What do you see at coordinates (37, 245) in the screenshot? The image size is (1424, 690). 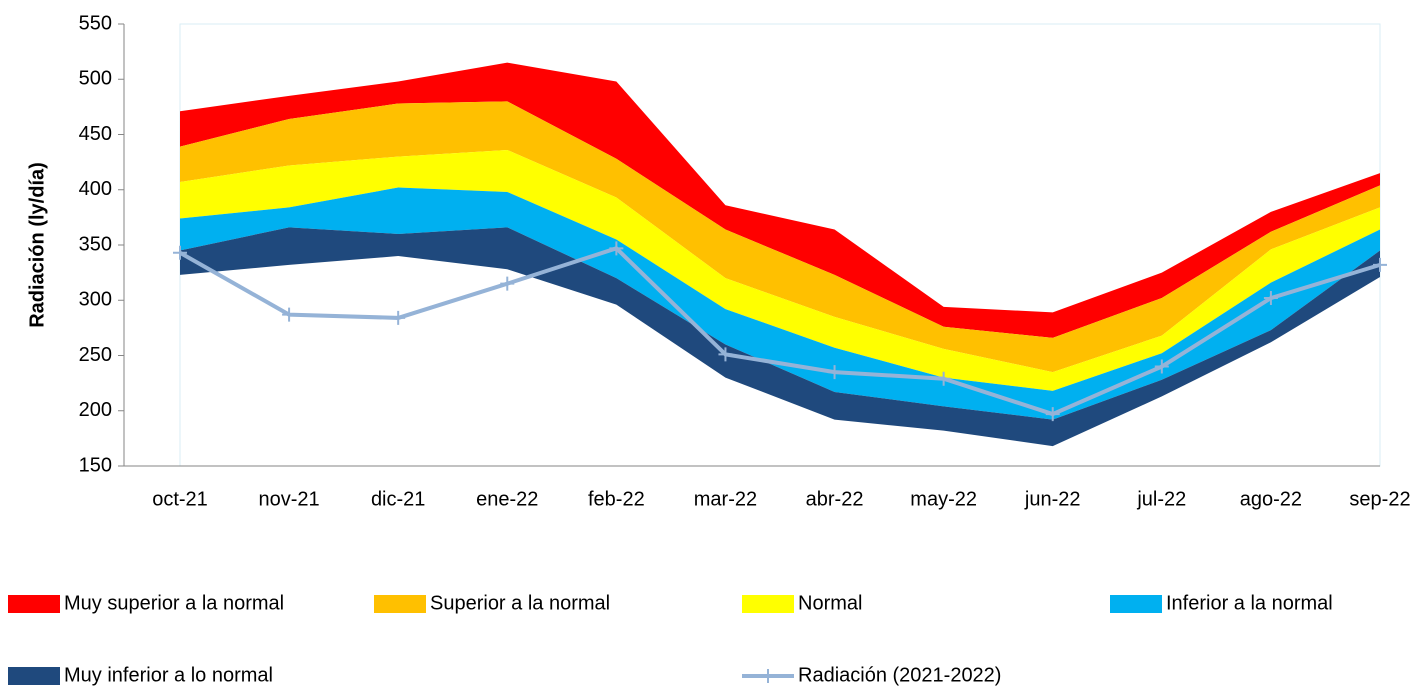 I see `y-axis-title: Radiación (ly/día)` at bounding box center [37, 245].